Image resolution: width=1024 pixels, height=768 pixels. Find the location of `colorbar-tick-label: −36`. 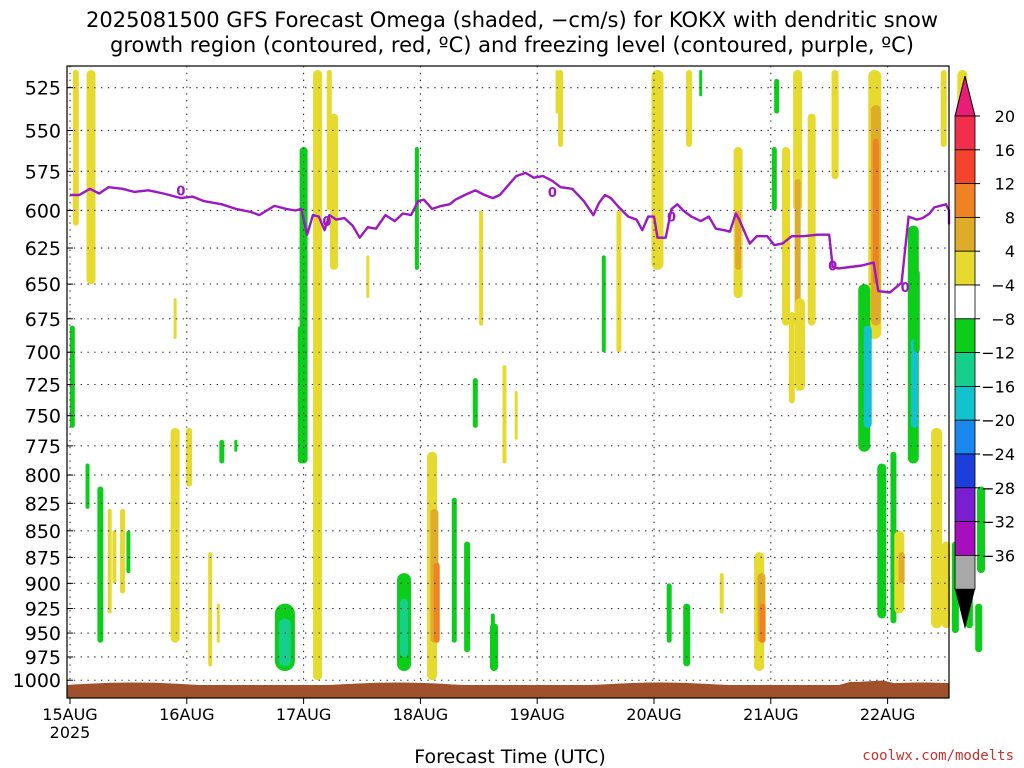

colorbar-tick-label: −36 is located at coordinates (998, 555).